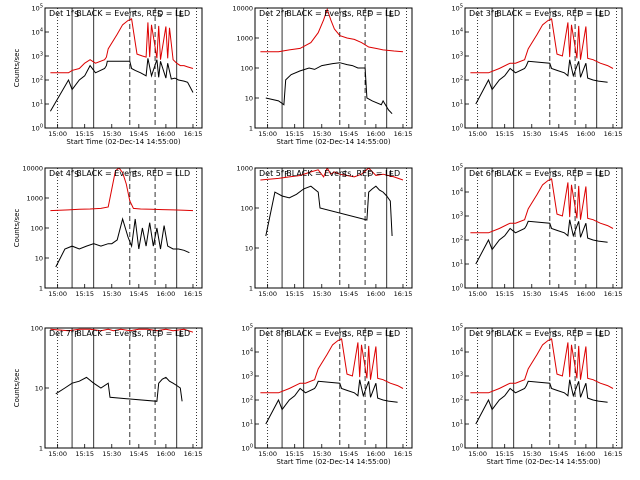 The width and height of the screenshot is (640, 480). What do you see at coordinates (119, 13) in the screenshot?
I see `panel-title: Det 1f BLACK = Events, RED = LLD` at bounding box center [119, 13].